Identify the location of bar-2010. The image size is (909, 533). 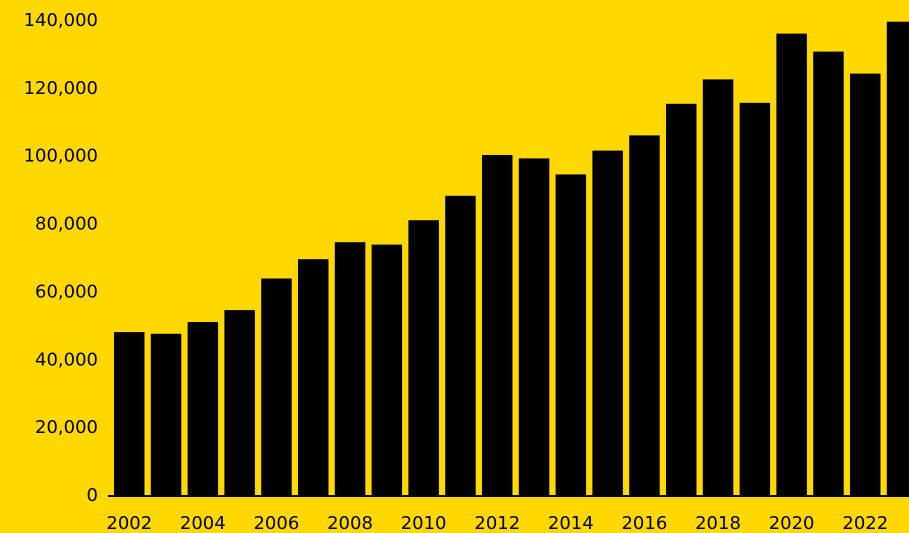
(423, 357).